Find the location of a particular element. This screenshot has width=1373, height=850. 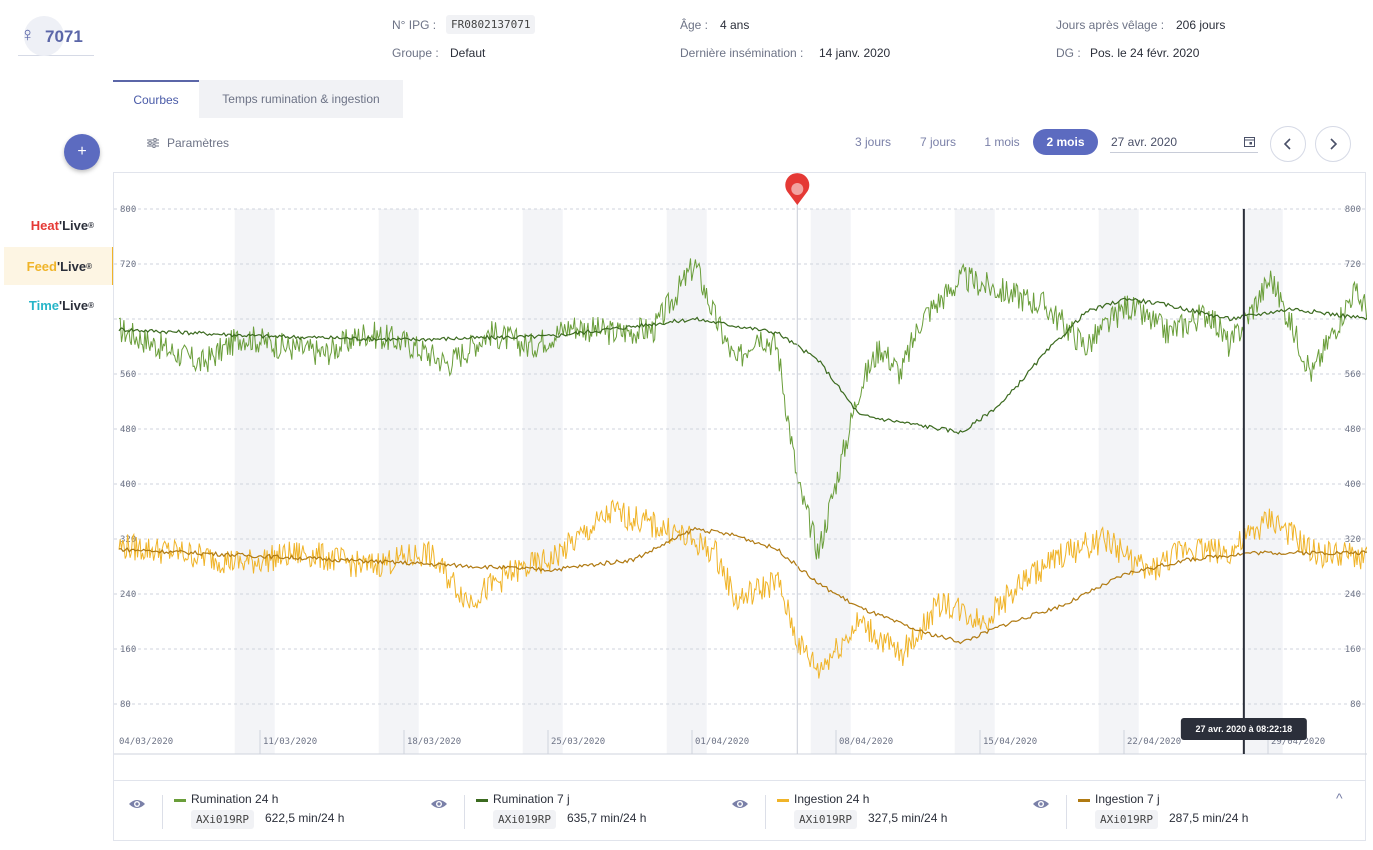

insemination-value: 14 janv. 2020 is located at coordinates (855, 53).